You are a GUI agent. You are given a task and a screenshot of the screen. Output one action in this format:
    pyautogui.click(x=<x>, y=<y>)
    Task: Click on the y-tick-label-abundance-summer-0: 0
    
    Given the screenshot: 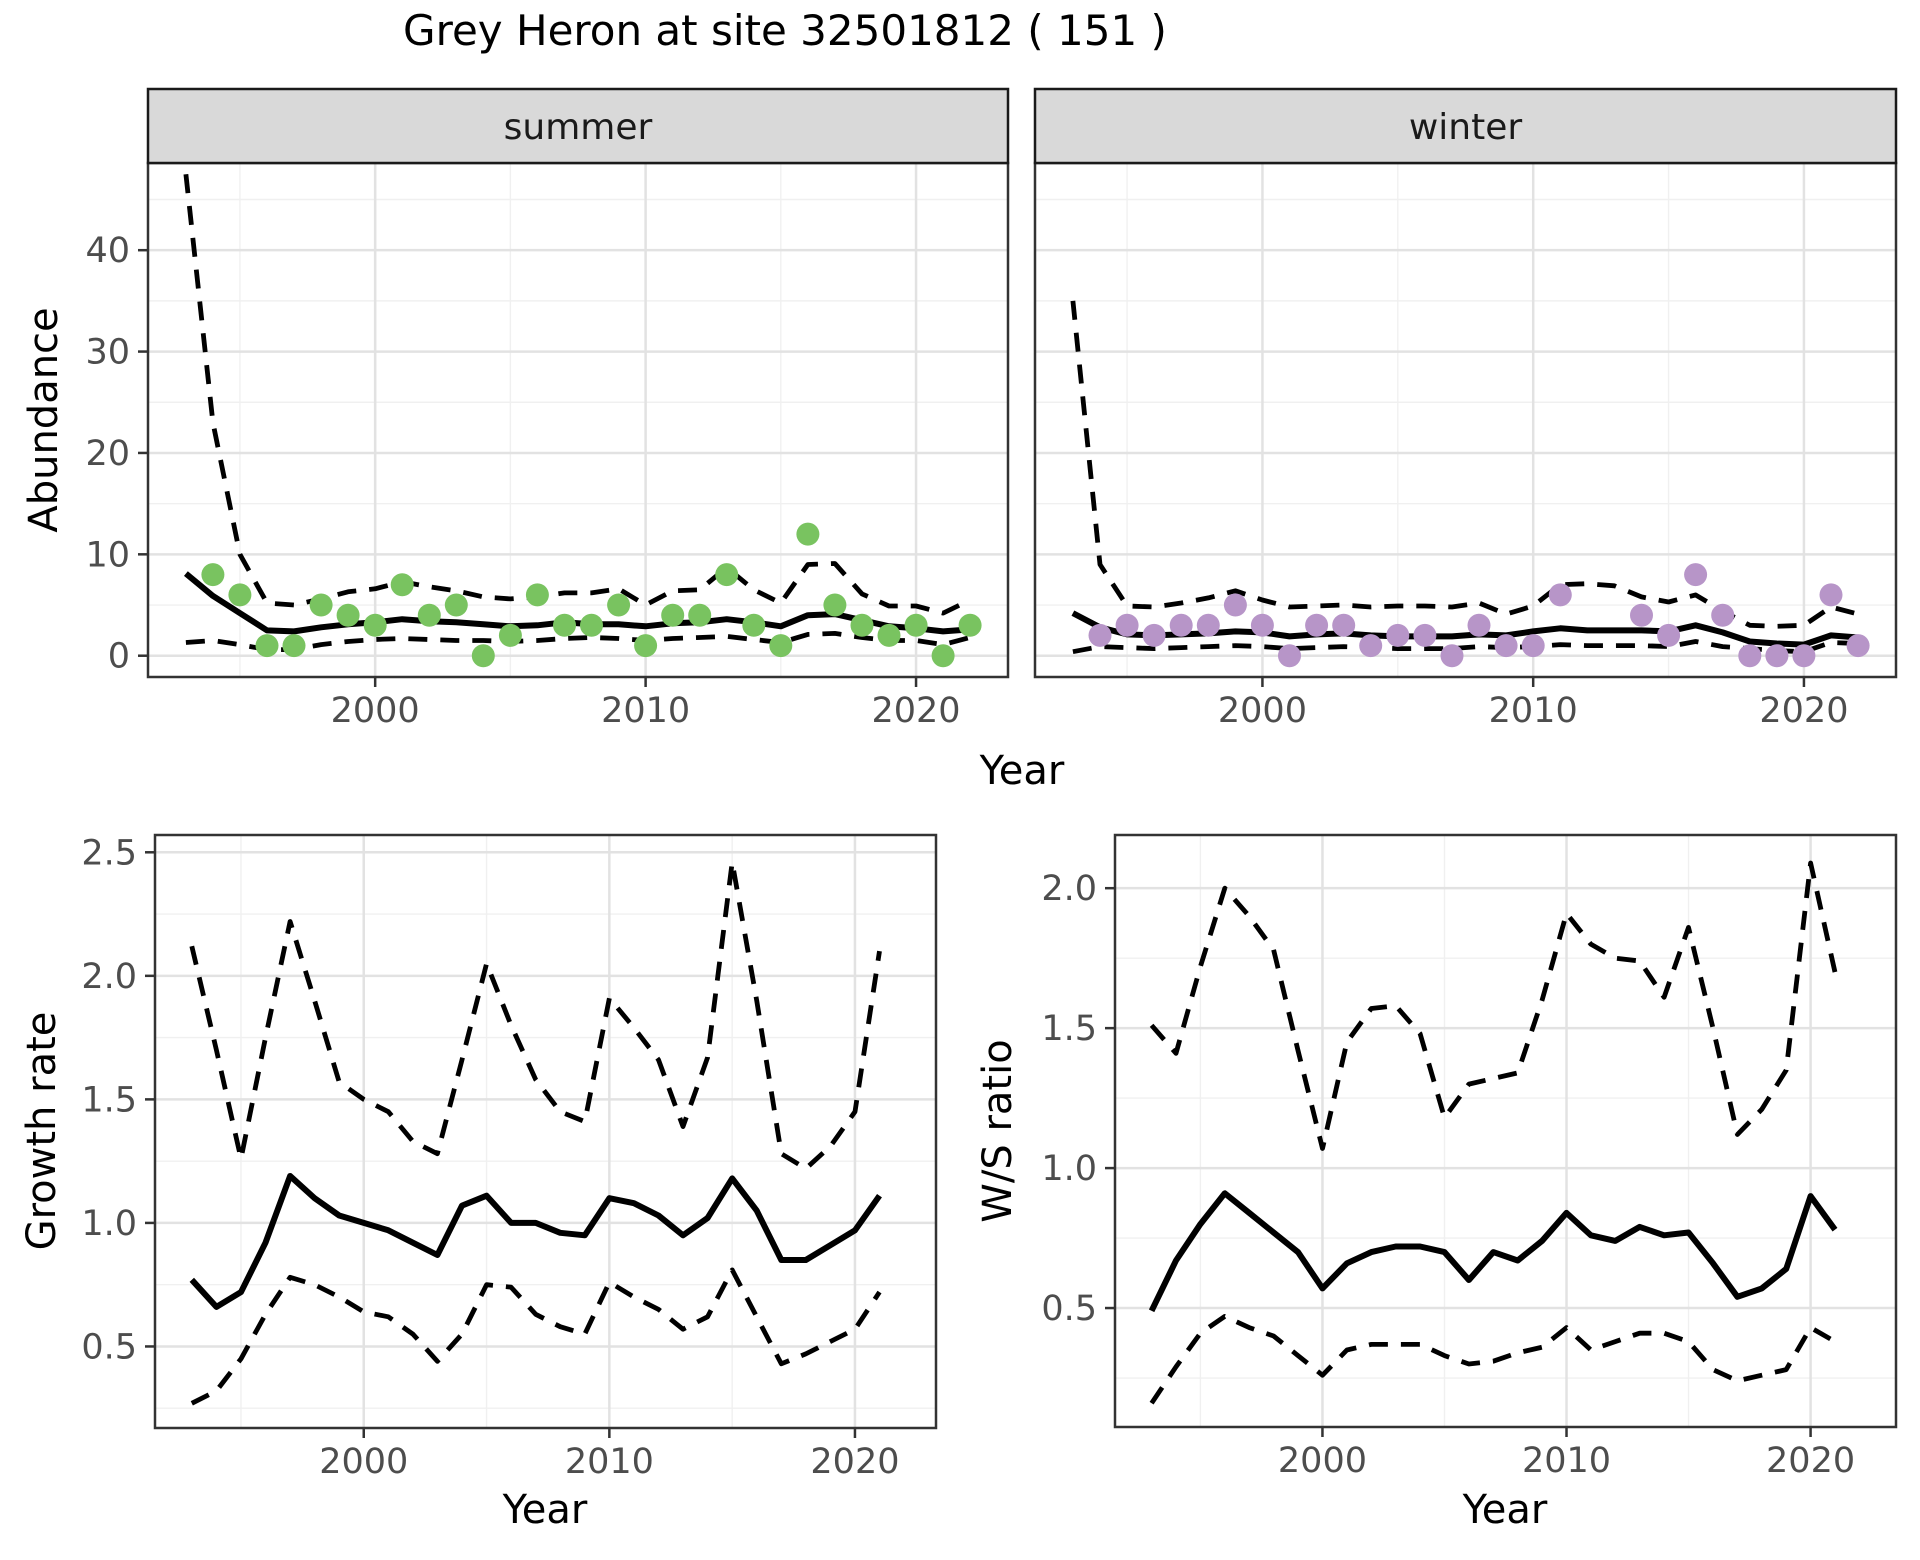 What is the action you would take?
    pyautogui.click(x=119, y=657)
    